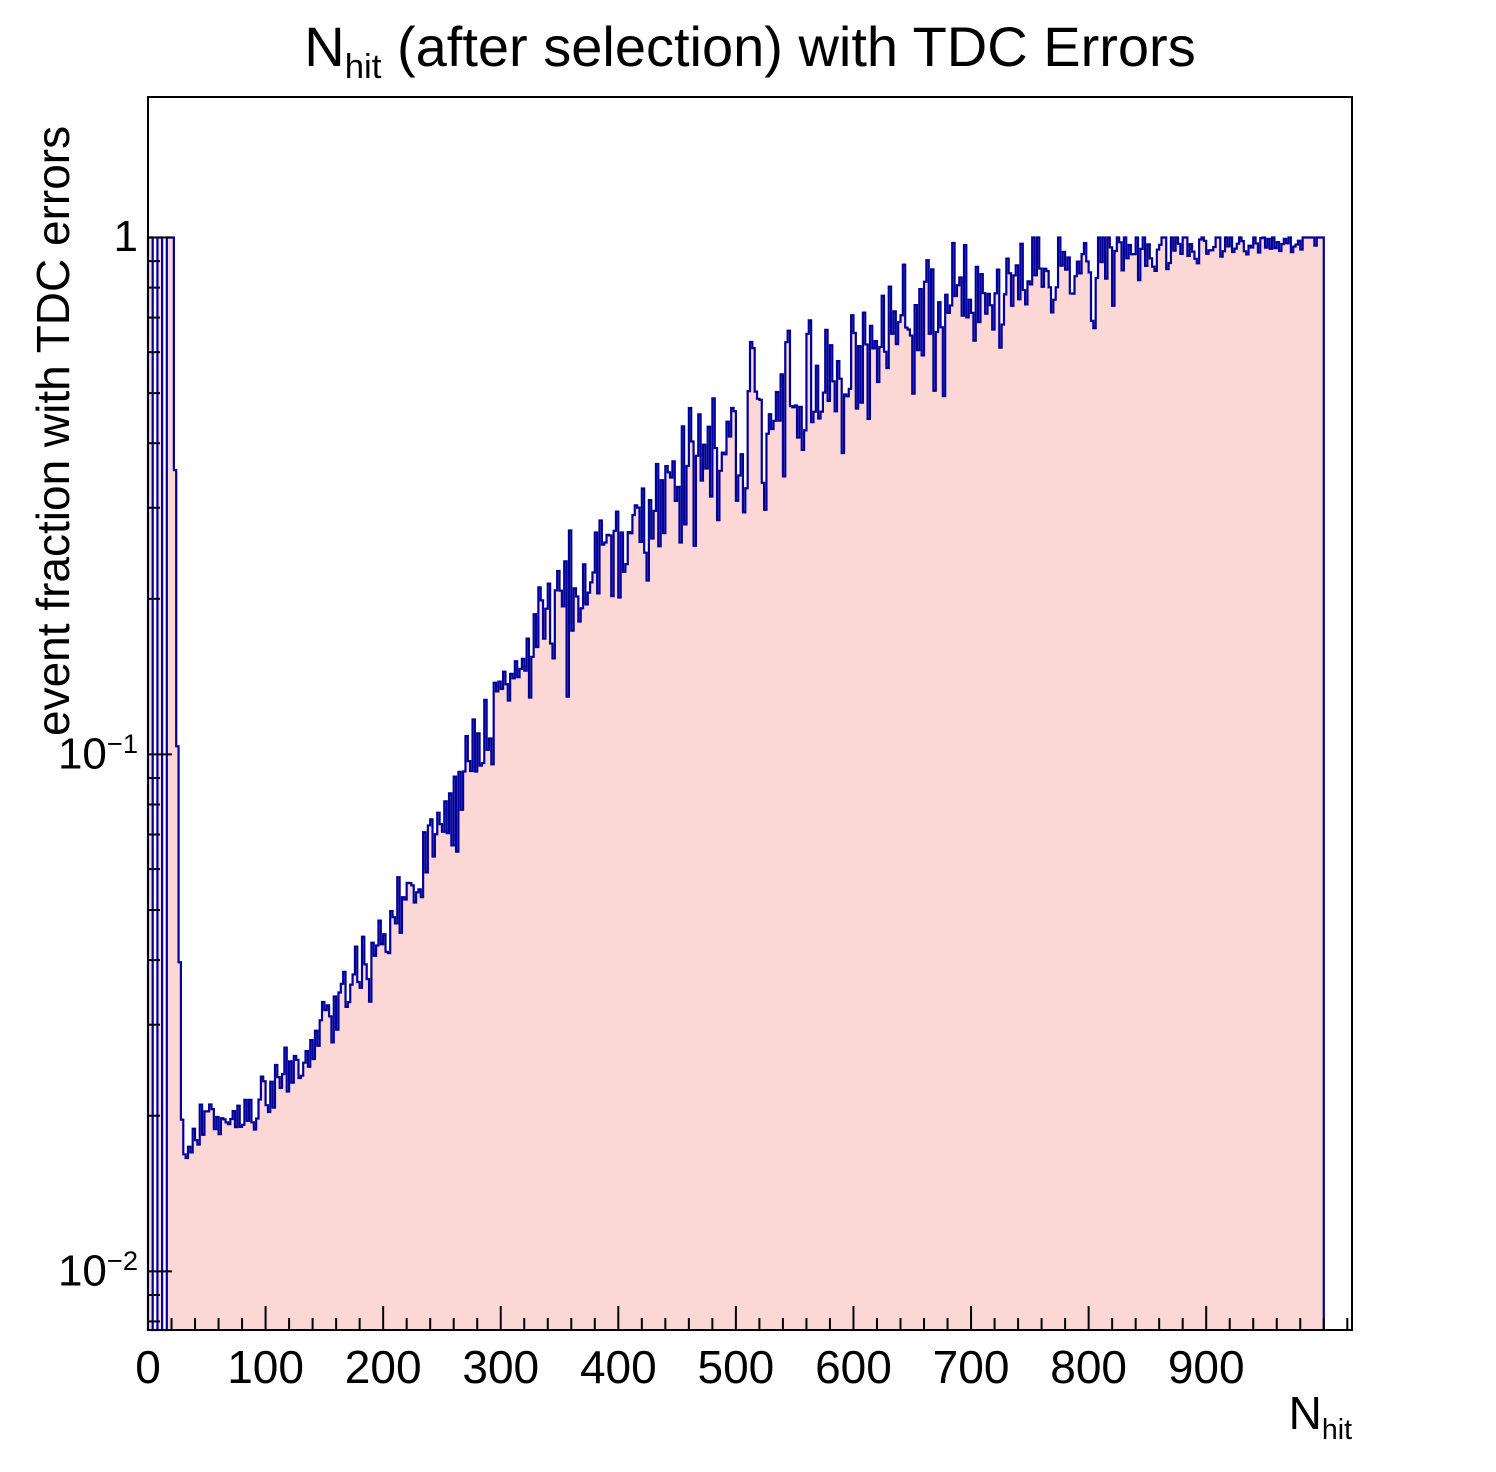 The width and height of the screenshot is (1496, 1472). What do you see at coordinates (97, 1270) in the screenshot?
I see `y-tick-label: 10⁻²` at bounding box center [97, 1270].